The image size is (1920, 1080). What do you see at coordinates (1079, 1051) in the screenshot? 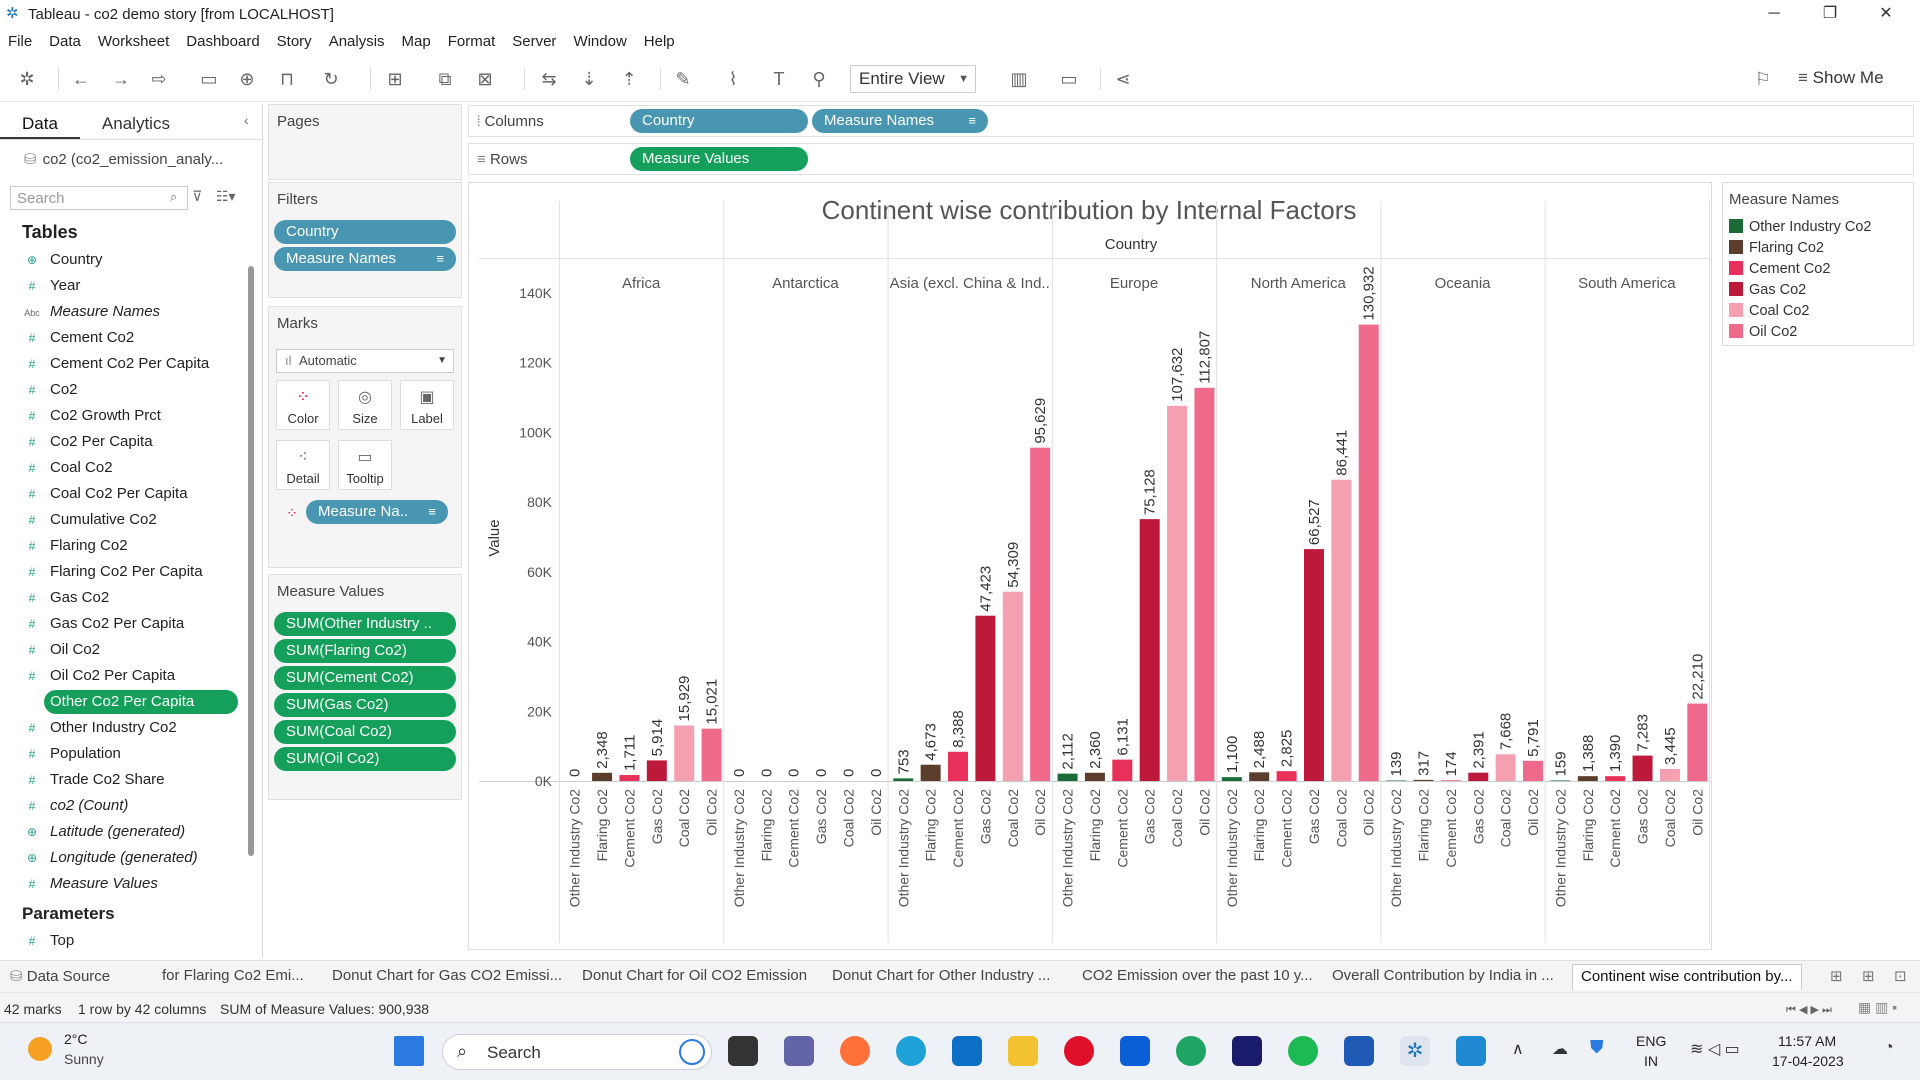
I see `opera-icon` at bounding box center [1079, 1051].